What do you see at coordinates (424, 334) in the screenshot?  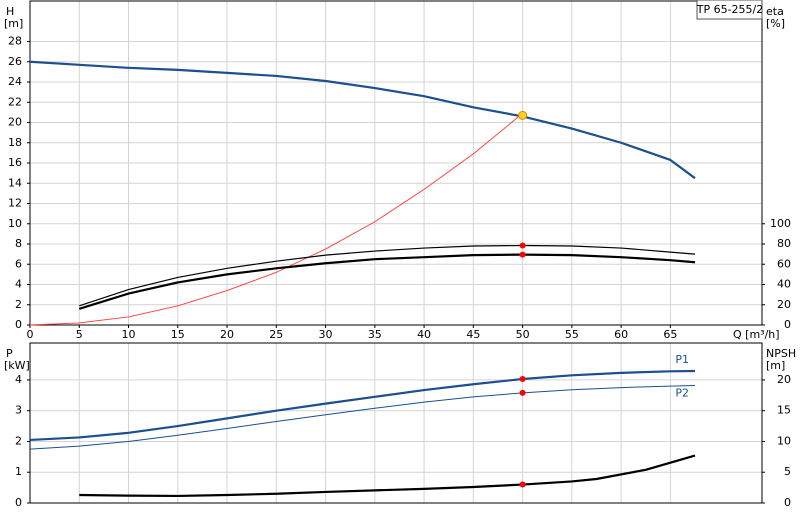 I see `x-tick-label: 40` at bounding box center [424, 334].